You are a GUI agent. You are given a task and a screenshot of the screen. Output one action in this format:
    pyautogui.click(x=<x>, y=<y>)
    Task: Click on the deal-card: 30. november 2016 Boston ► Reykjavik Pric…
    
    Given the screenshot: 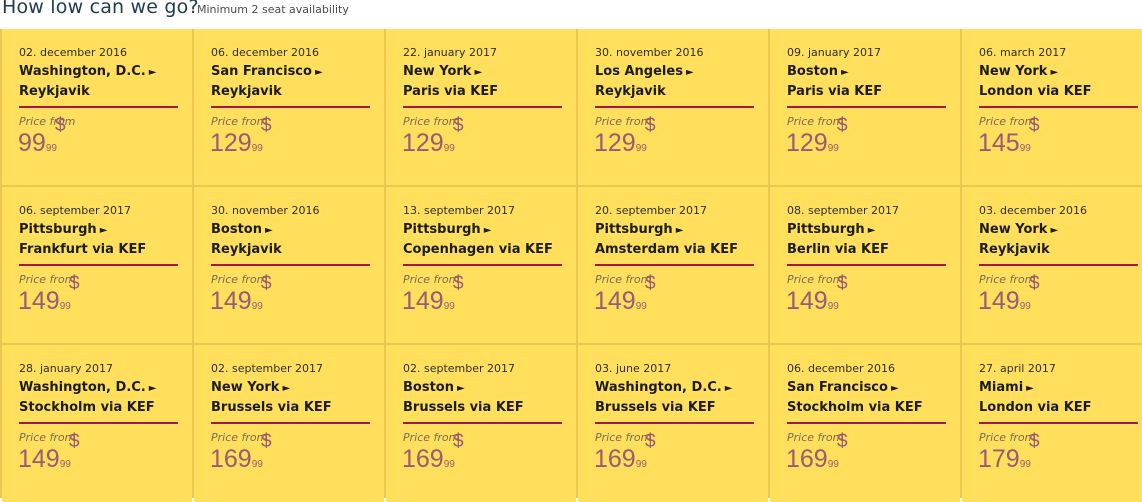 What is the action you would take?
    pyautogui.click(x=289, y=265)
    